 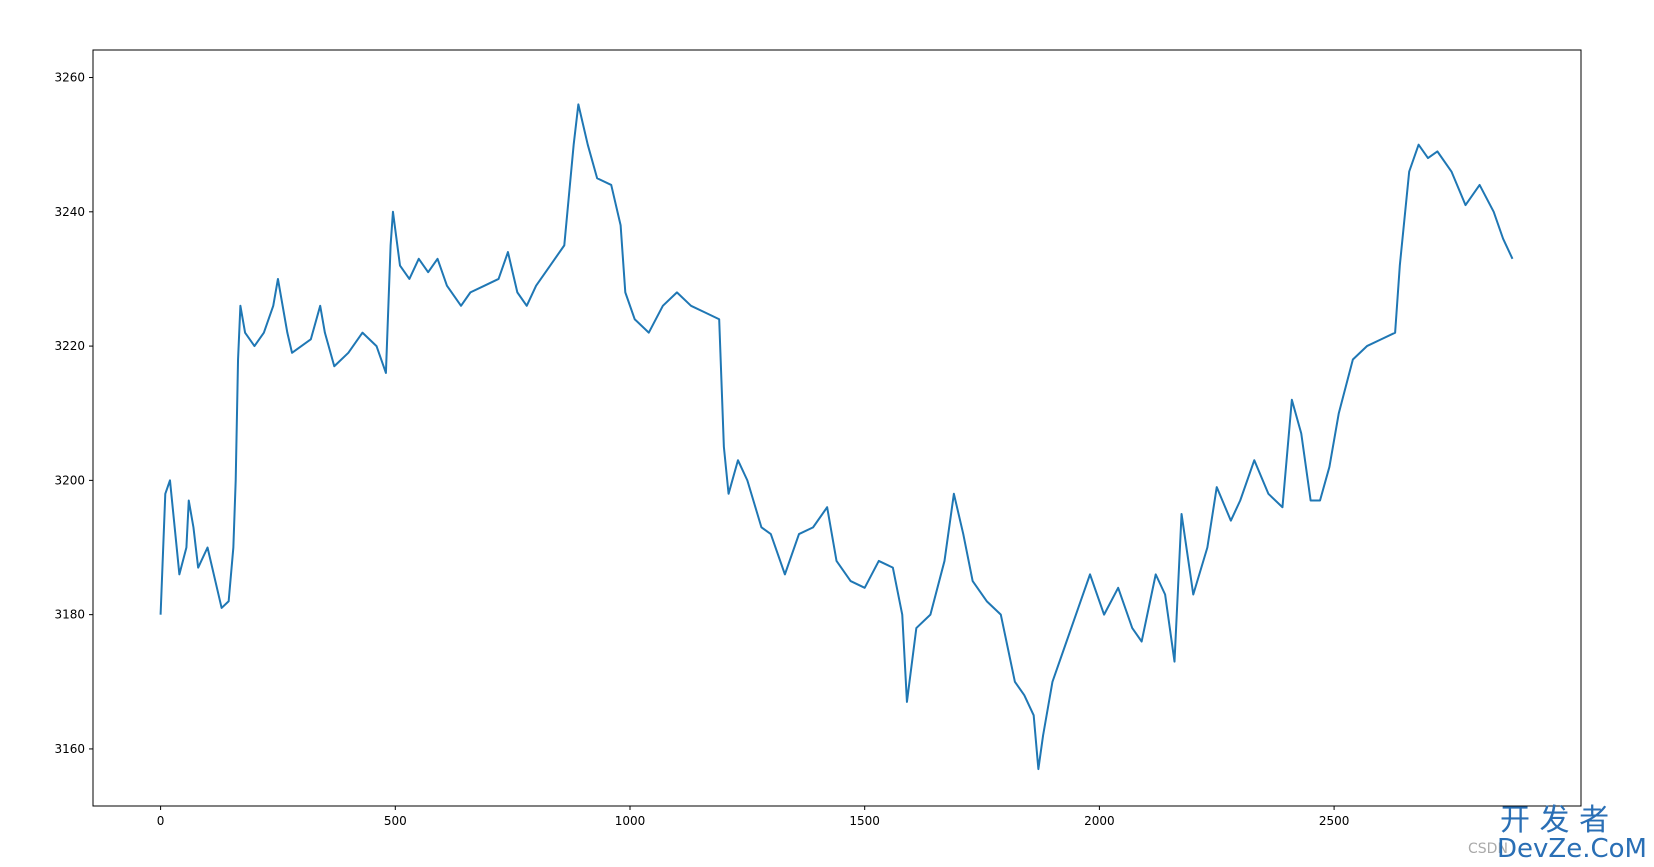 I want to click on x-tick-label: 2000, so click(x=1099, y=821).